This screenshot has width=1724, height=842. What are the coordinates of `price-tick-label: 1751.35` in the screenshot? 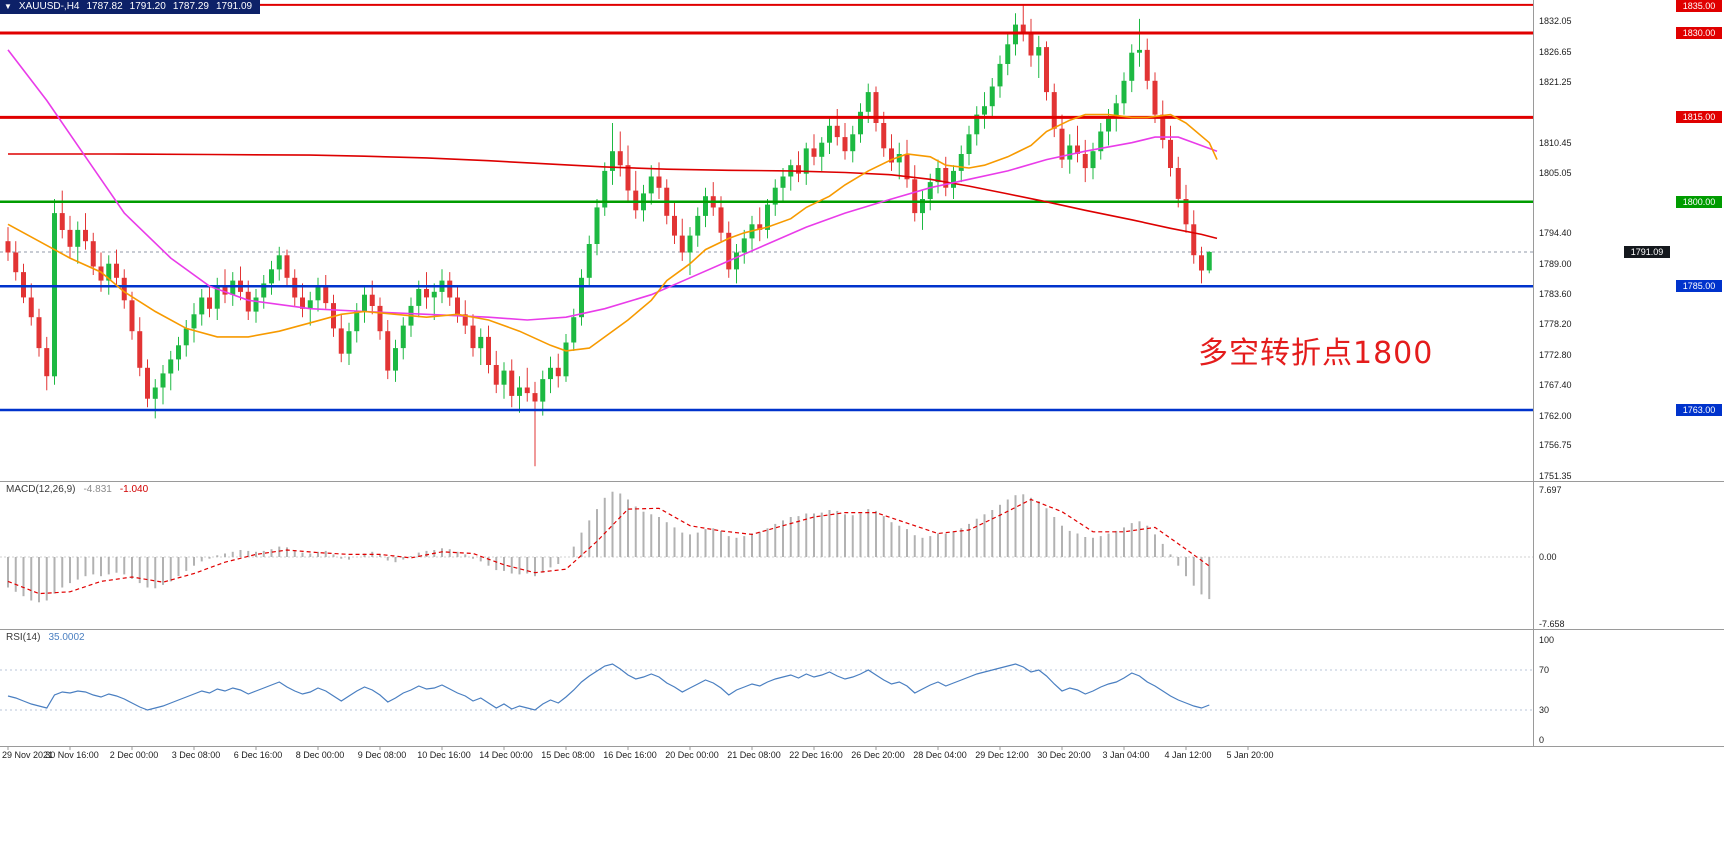 It's located at (1555, 476).